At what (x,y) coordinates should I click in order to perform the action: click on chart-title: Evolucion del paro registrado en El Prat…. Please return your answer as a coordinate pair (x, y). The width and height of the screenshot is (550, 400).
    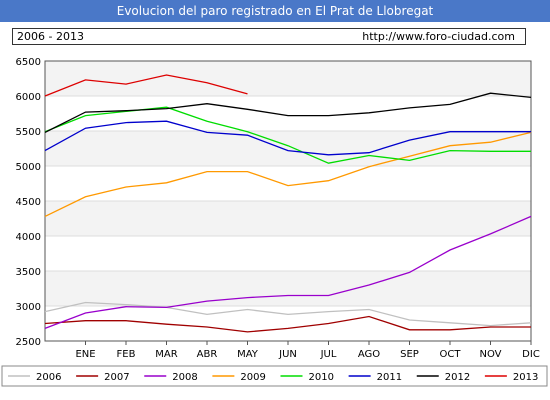
    Looking at the image, I should click on (275, 11).